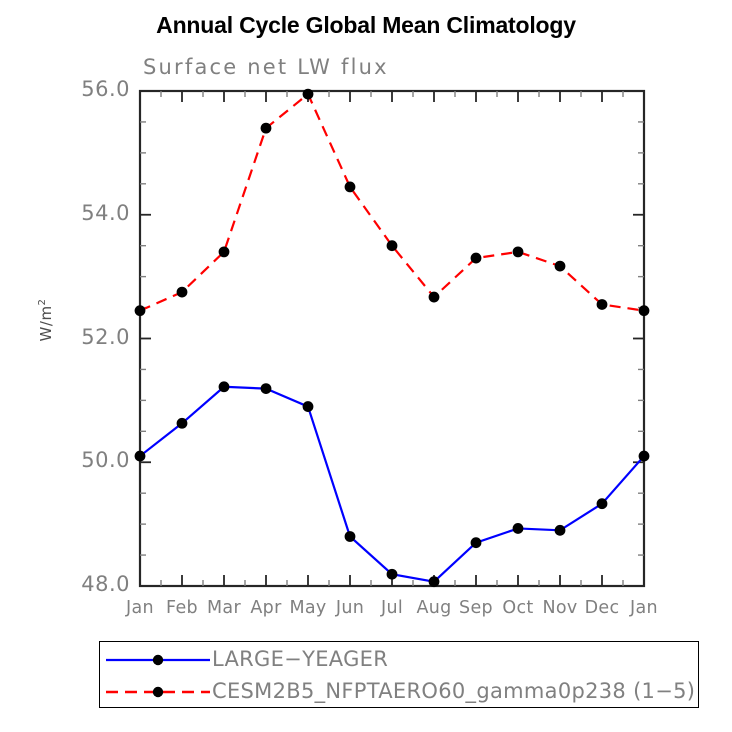 This screenshot has width=732, height=732. What do you see at coordinates (391, 608) in the screenshot?
I see `x-tick-label: Jul` at bounding box center [391, 608].